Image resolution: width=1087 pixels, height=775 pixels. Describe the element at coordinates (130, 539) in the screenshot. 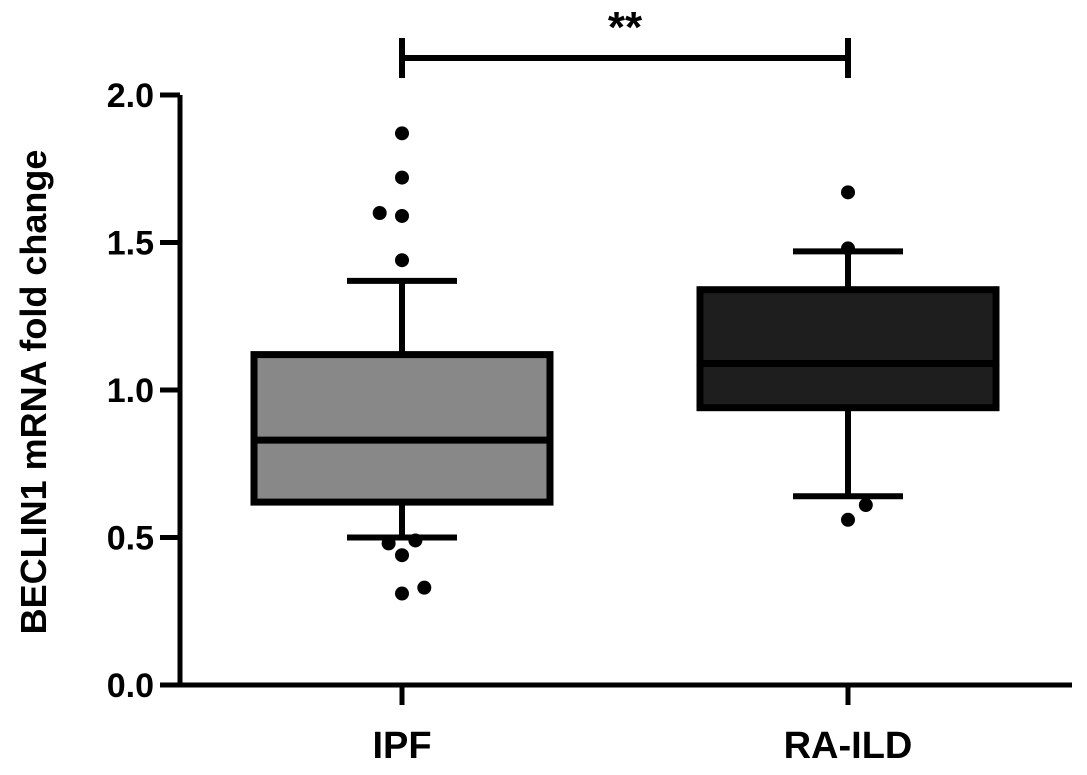

I see `y-tick-label: 0.5` at that location.